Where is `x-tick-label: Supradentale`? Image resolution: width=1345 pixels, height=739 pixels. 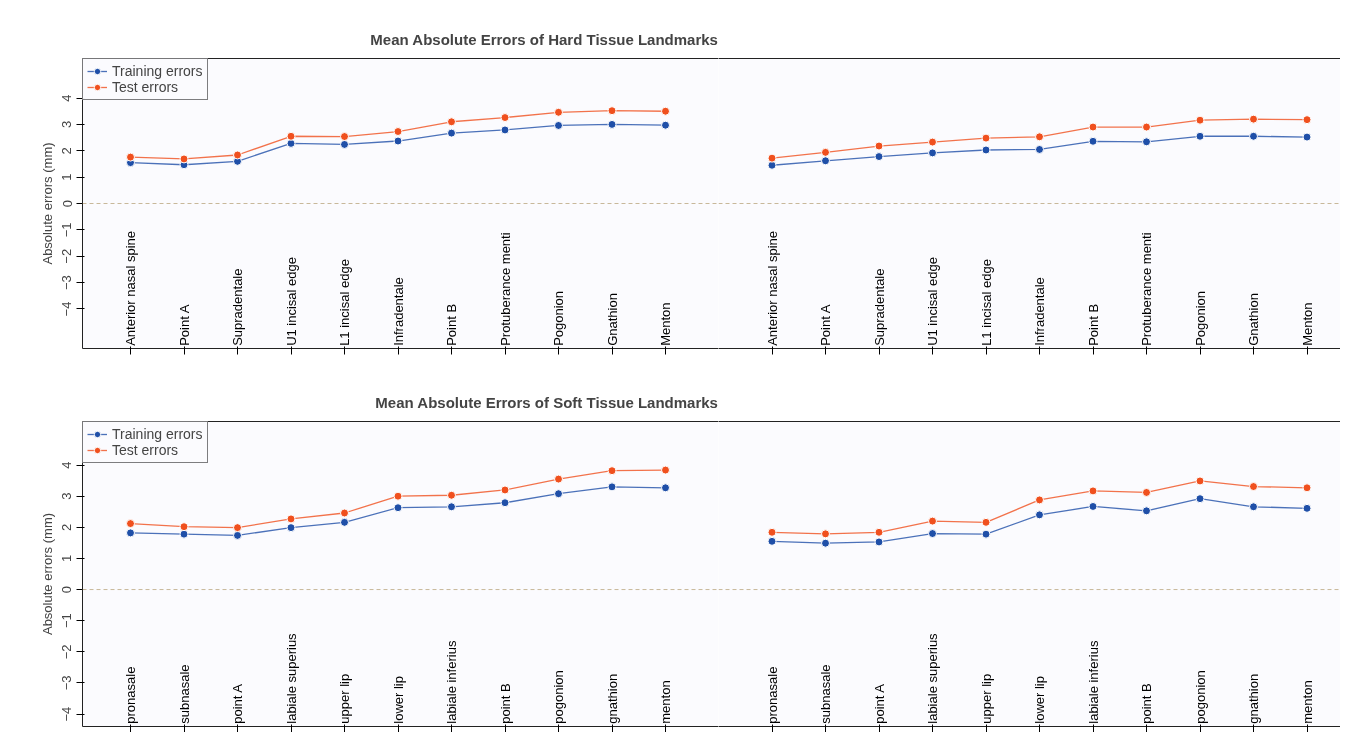
x-tick-label: Supradentale is located at coordinates (879, 307).